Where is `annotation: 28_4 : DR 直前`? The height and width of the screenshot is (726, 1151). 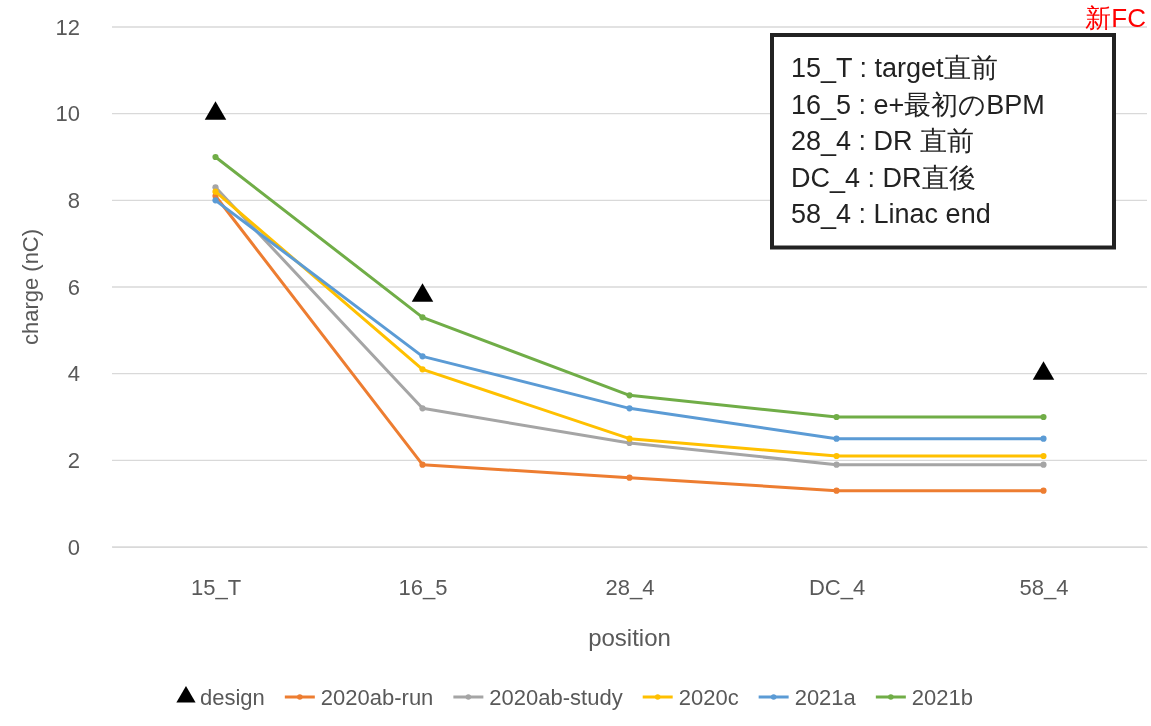 annotation: 28_4 : DR 直前 is located at coordinates (883, 141).